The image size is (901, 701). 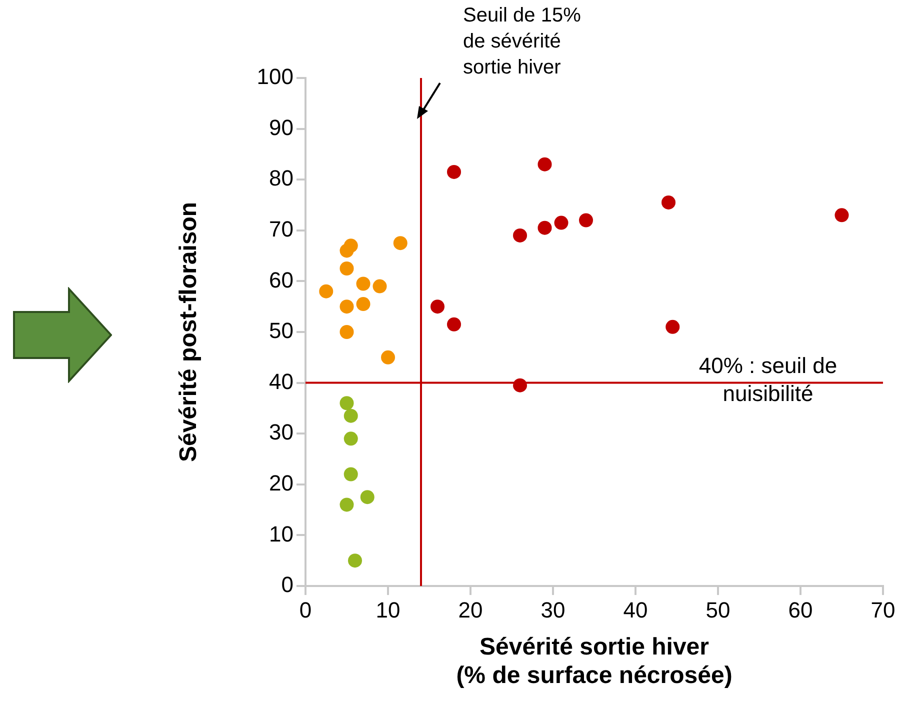 I want to click on y-tick-label: 10, so click(x=281, y=533).